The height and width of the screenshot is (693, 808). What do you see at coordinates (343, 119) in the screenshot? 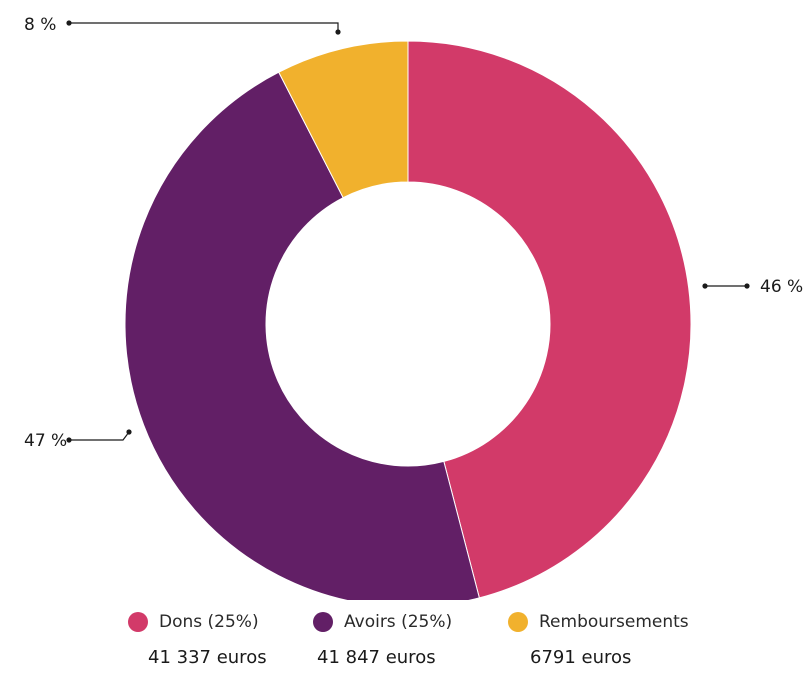
I see `donut-slice-remboursements` at bounding box center [343, 119].